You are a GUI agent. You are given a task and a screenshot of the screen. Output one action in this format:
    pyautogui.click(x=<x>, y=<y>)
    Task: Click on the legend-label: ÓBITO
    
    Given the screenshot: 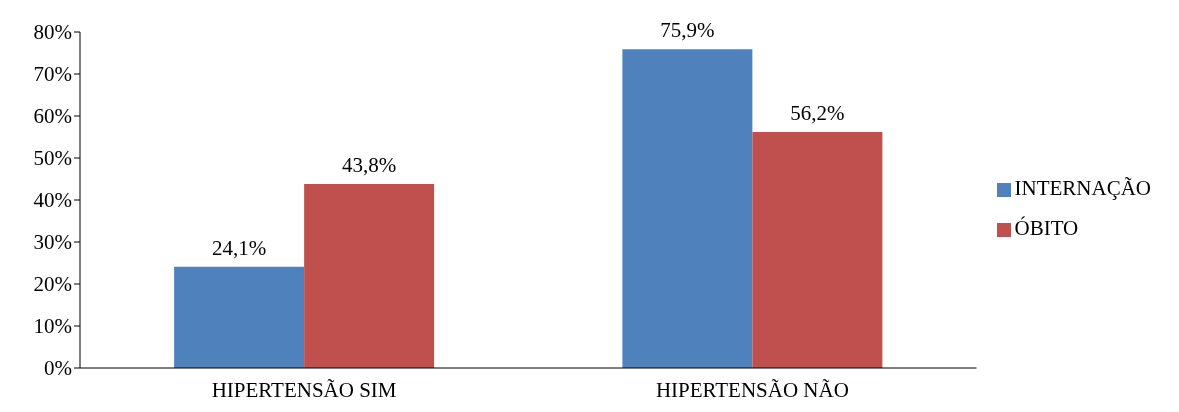 What is the action you would take?
    pyautogui.click(x=1046, y=228)
    